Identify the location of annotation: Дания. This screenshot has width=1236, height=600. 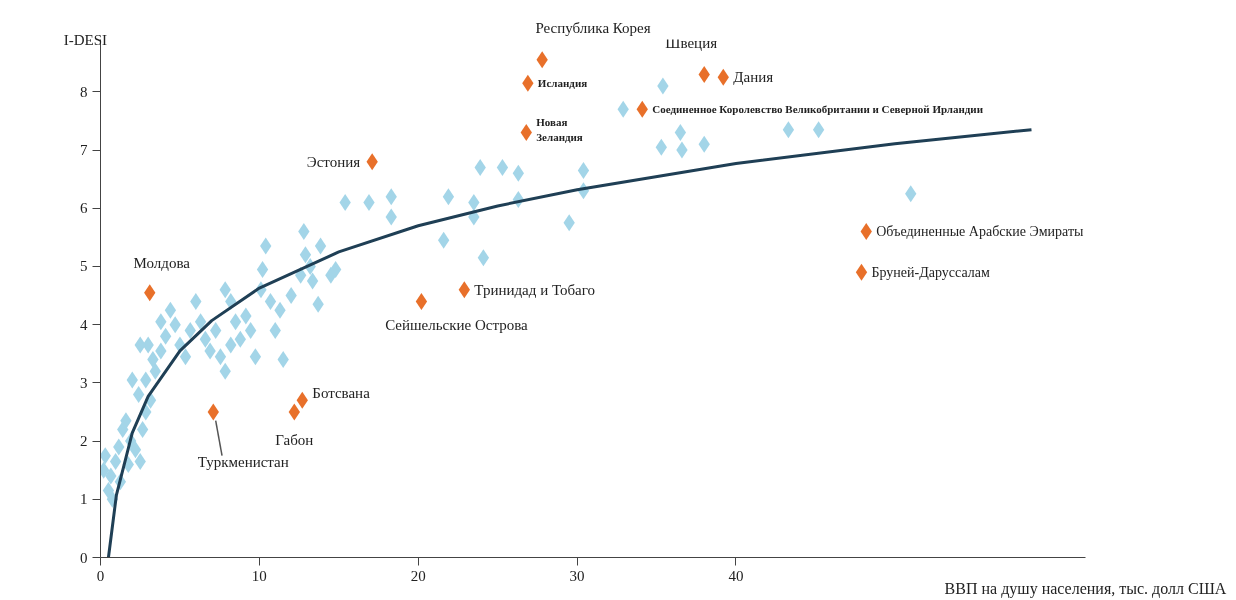
(753, 77).